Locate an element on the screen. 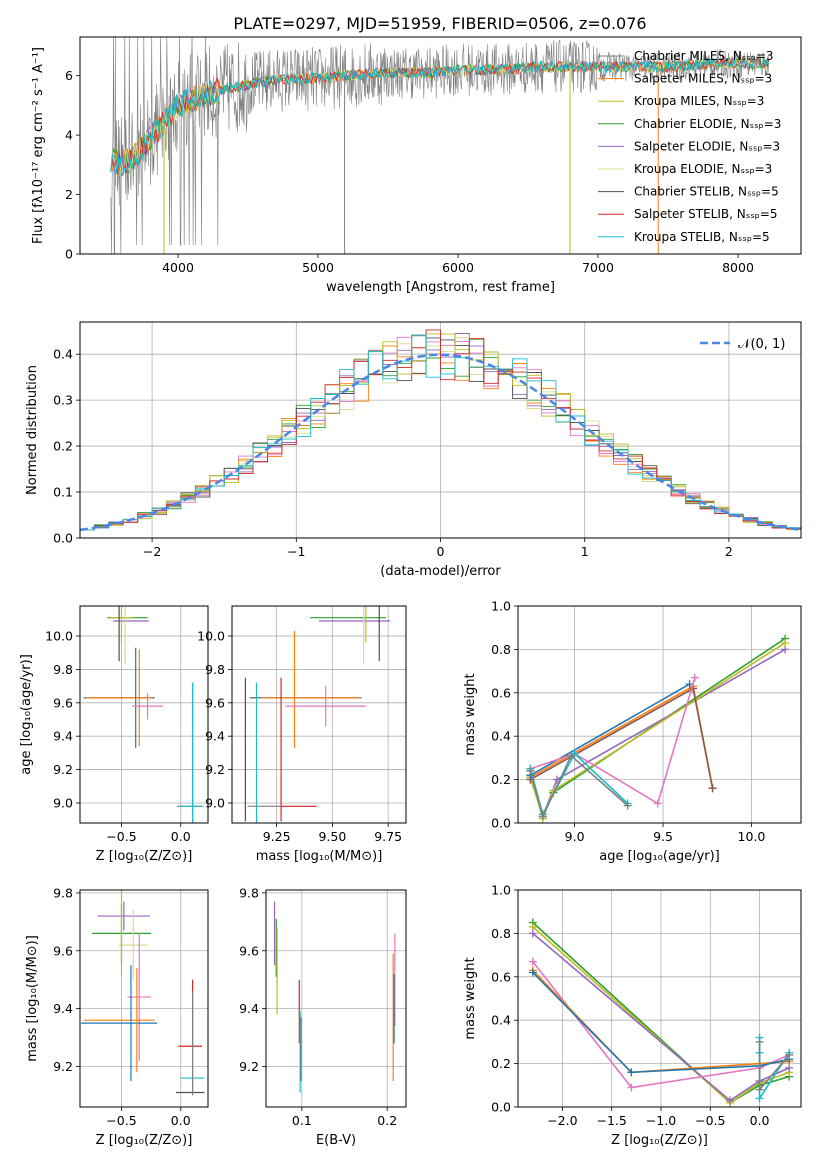  mass-vs-ebv-panel: 0.1 0.2 9.2 9.4 9.6 9.8 E(B-V) is located at coordinates (323, 1016).